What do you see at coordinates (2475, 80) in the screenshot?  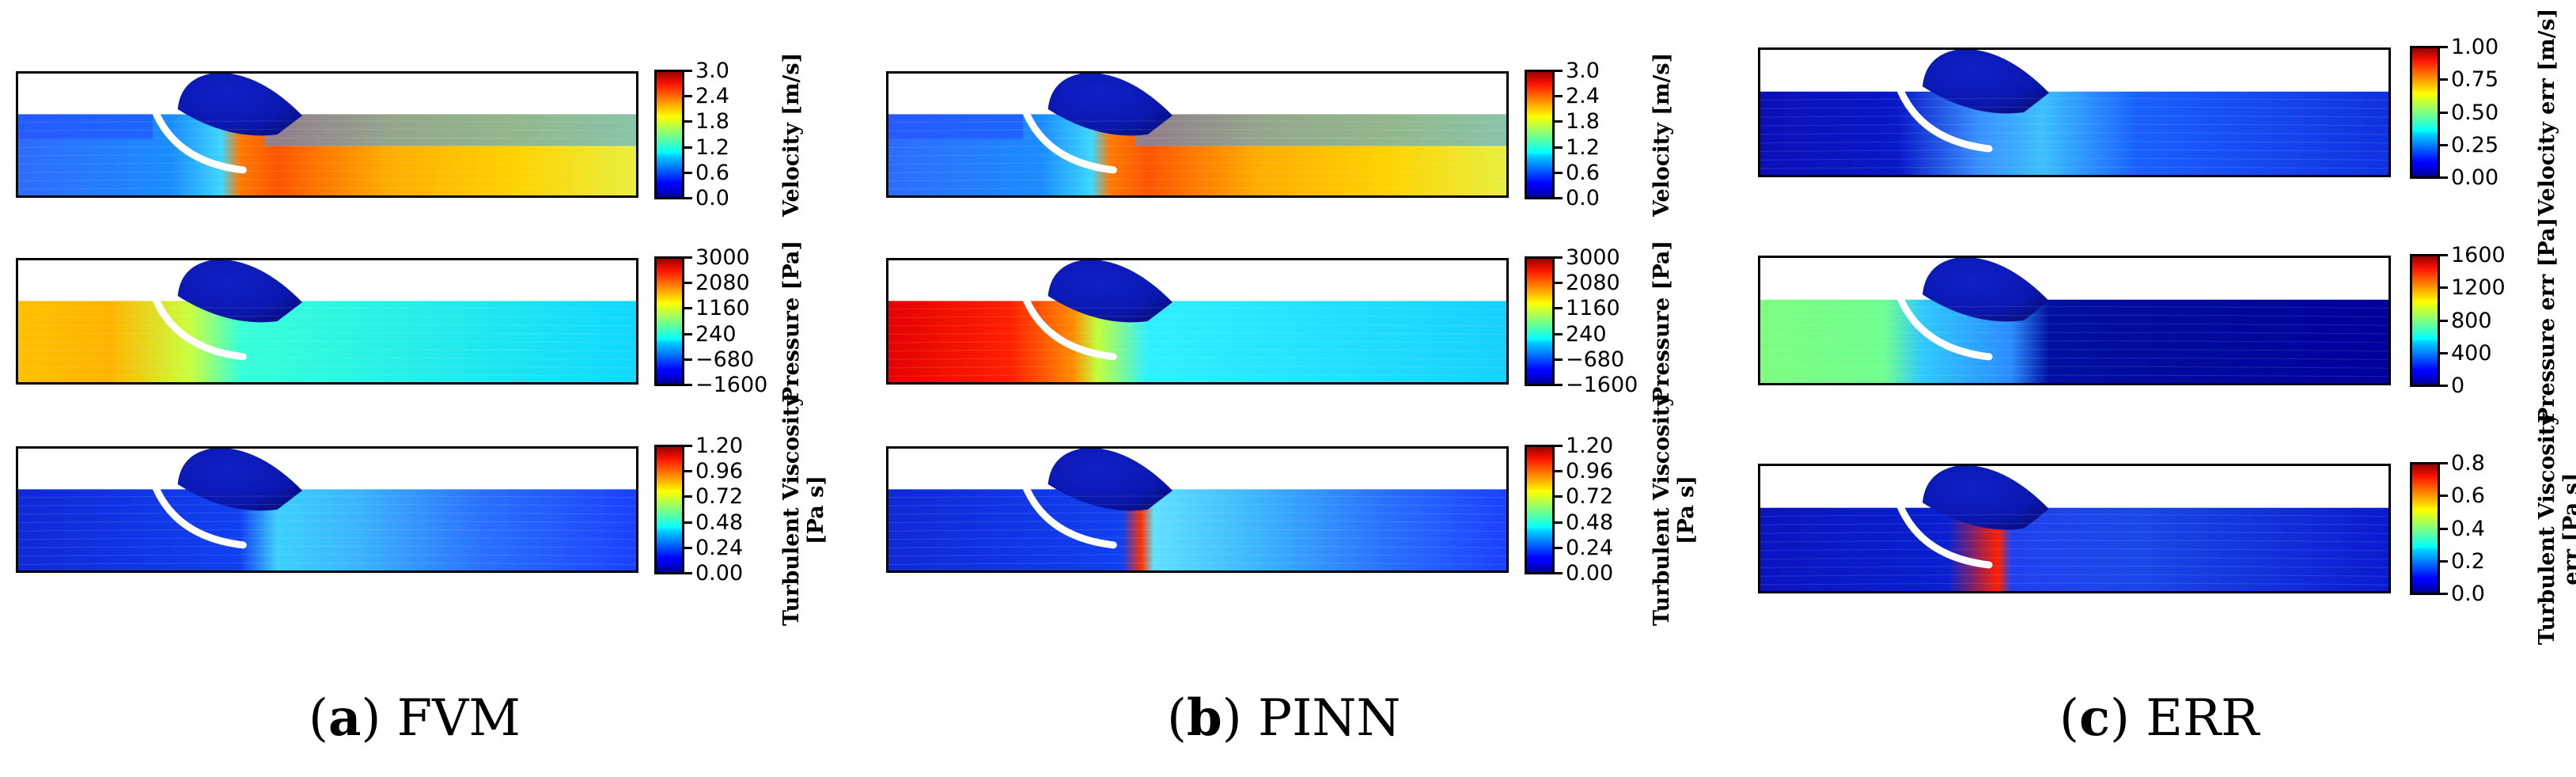 I see `colorbar-tick-label: 0.75` at bounding box center [2475, 80].